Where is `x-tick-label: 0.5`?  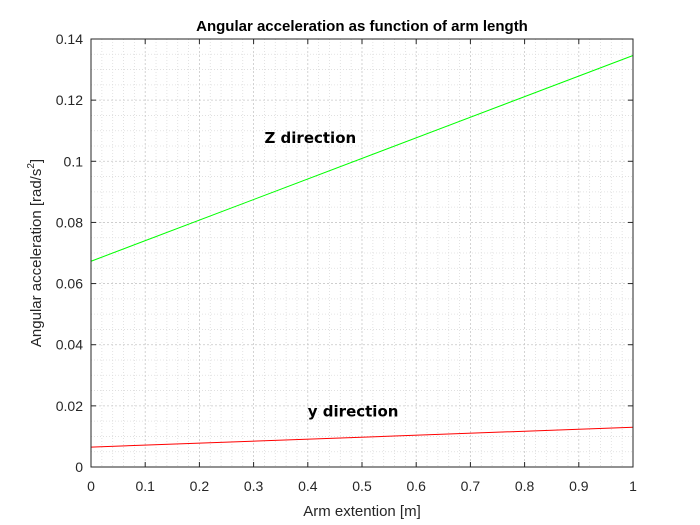
x-tick-label: 0.5 is located at coordinates (362, 486).